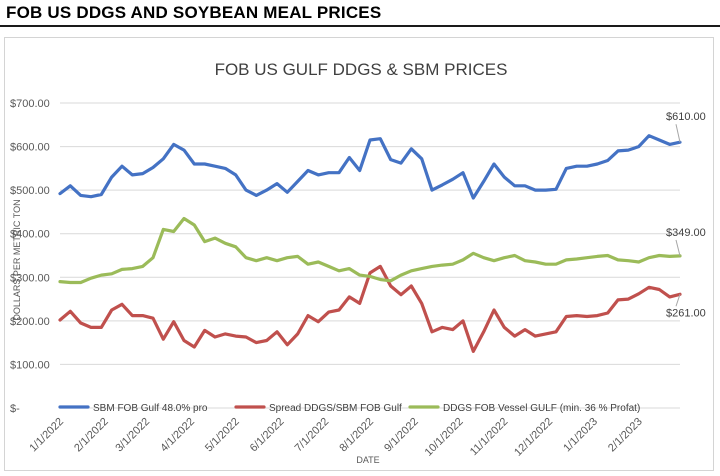 This screenshot has width=720, height=476. I want to click on legend-label: Spread DDGS/SBM FOB Gulf, so click(335, 408).